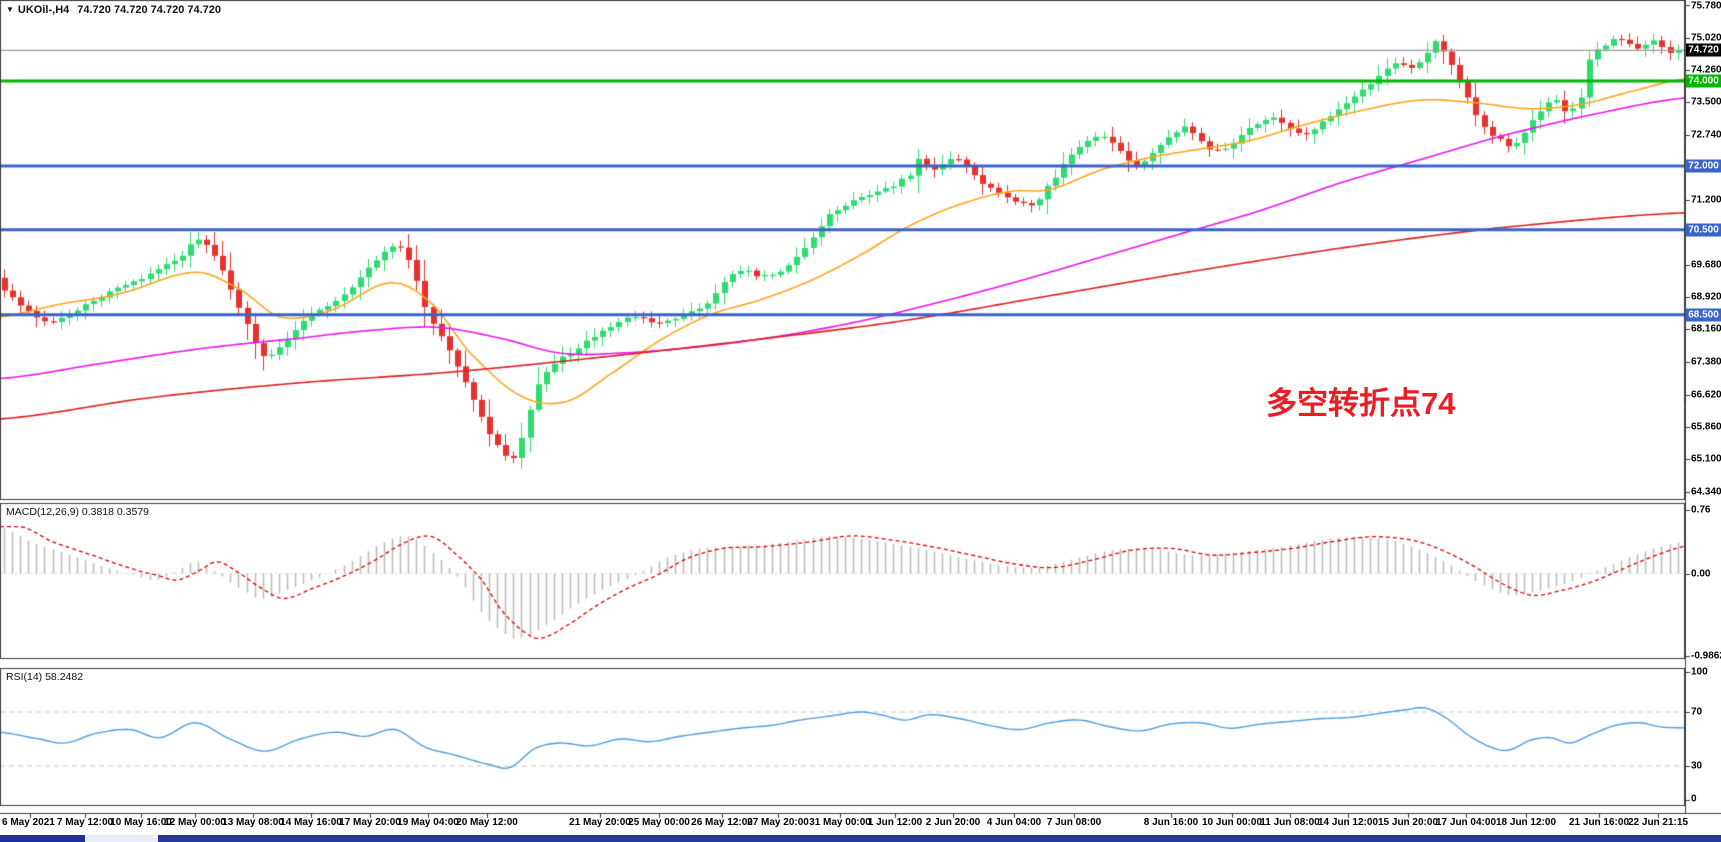 This screenshot has height=842, width=1721. I want to click on time-axis-label: 1 Jun 12:00, so click(895, 822).